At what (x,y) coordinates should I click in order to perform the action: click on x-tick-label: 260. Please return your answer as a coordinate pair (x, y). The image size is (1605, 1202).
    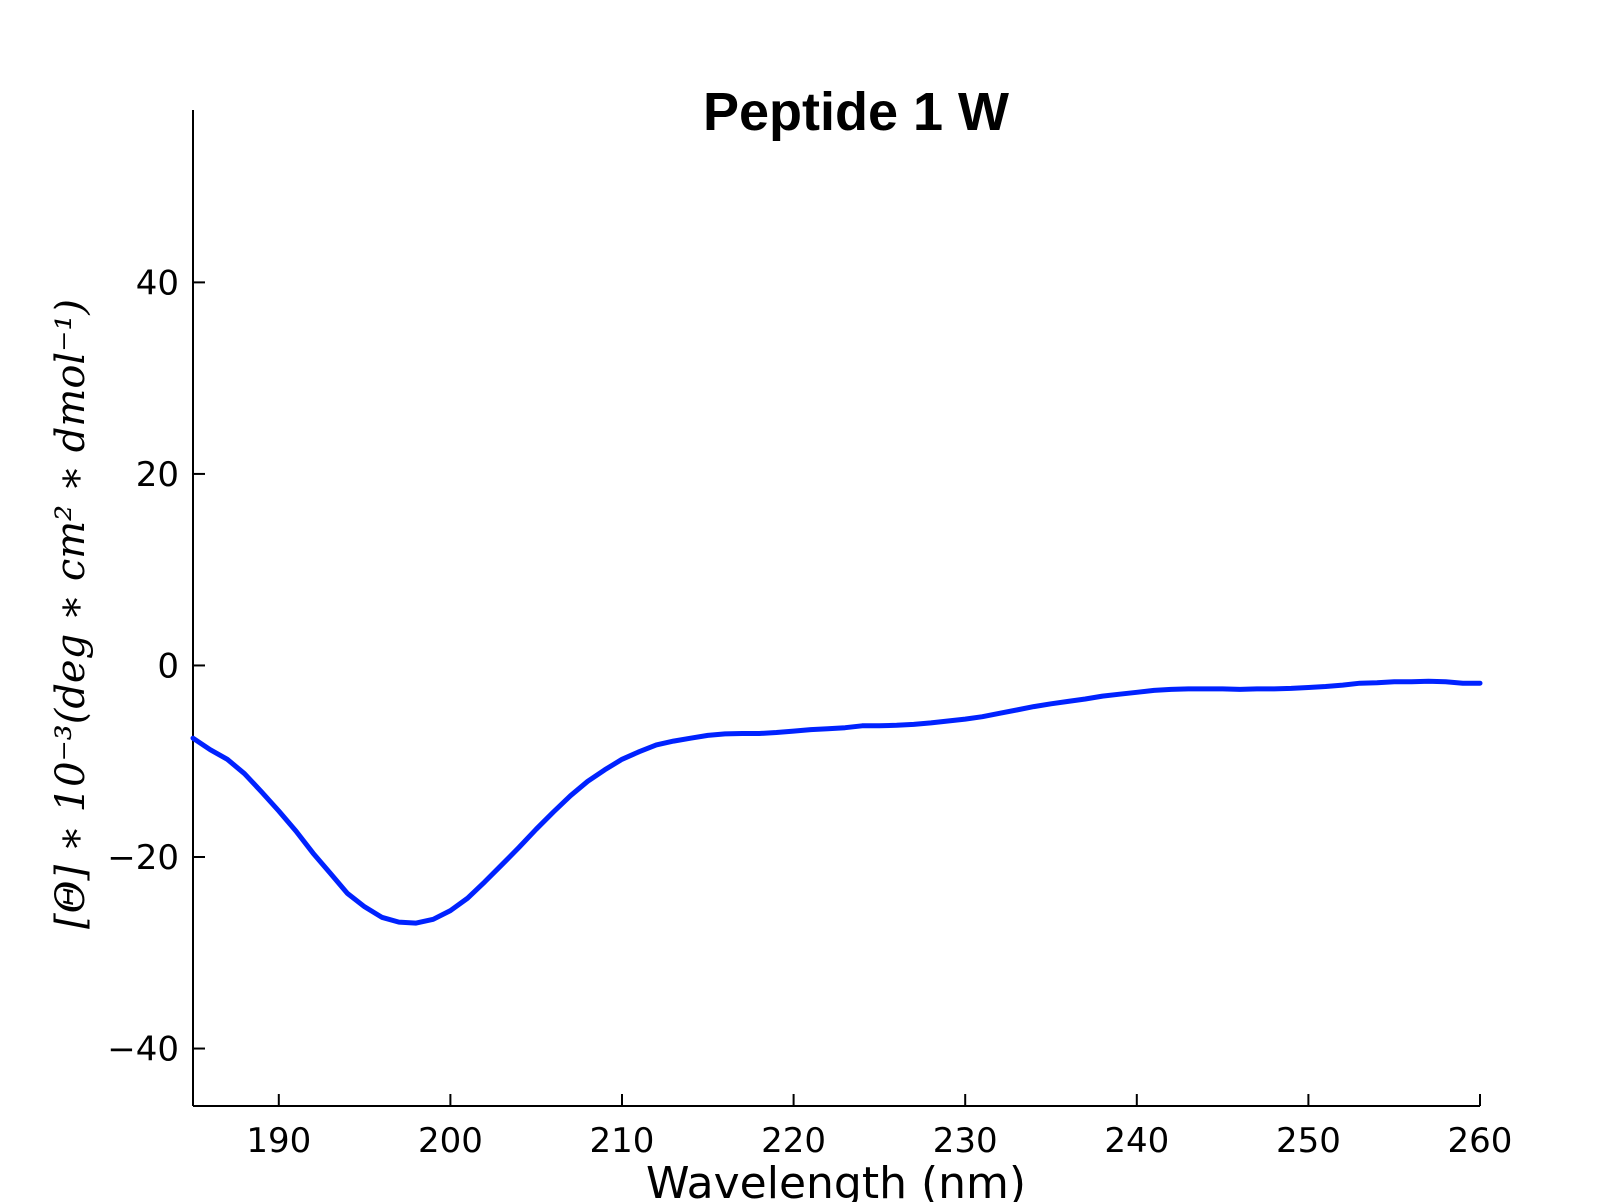
    Looking at the image, I should click on (1480, 1141).